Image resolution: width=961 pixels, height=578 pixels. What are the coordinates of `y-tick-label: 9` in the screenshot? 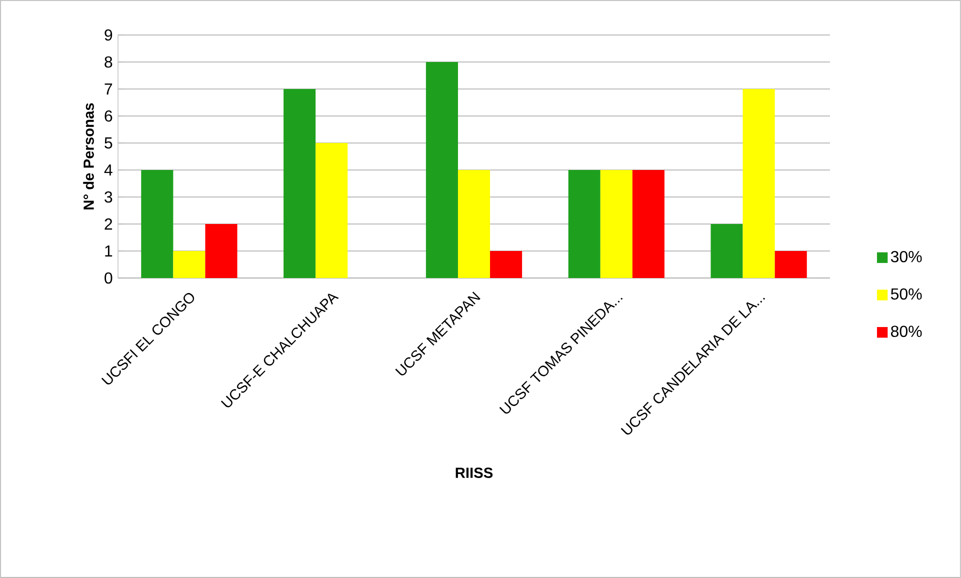 It's located at (108, 35).